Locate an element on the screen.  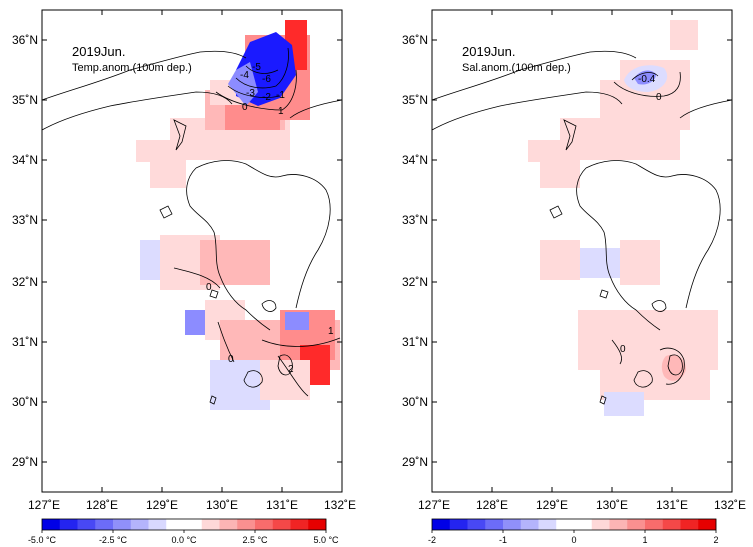
colorbar-label: 1 is located at coordinates (644, 540).